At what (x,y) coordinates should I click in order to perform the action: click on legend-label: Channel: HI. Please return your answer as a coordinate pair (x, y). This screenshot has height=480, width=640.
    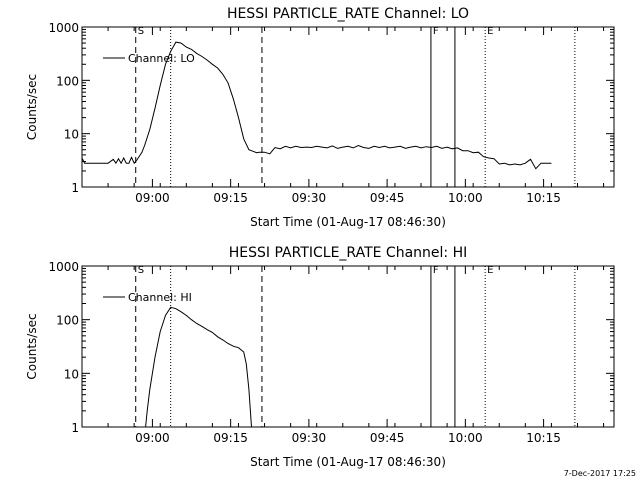
    Looking at the image, I should click on (160, 297).